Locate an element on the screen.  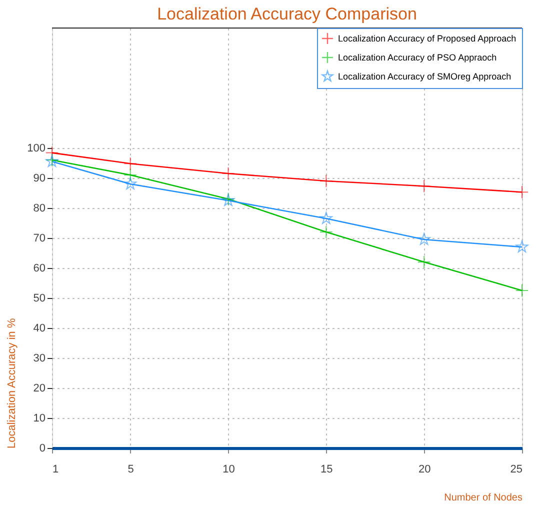
x-tick-label: 1 is located at coordinates (55, 470).